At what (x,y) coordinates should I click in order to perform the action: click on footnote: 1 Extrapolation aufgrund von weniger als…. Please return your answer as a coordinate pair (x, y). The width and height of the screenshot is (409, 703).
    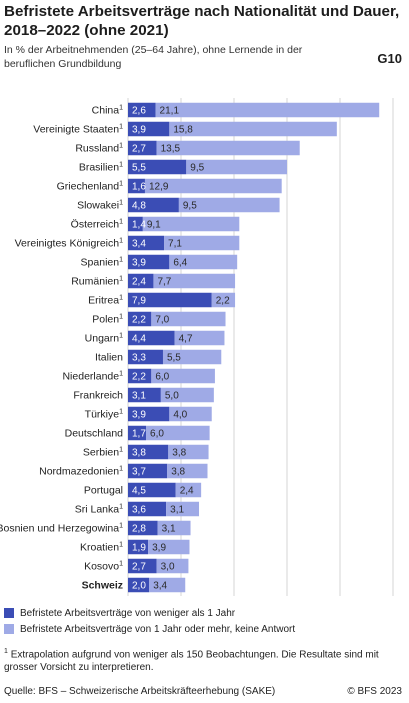
    Looking at the image, I should click on (204, 659).